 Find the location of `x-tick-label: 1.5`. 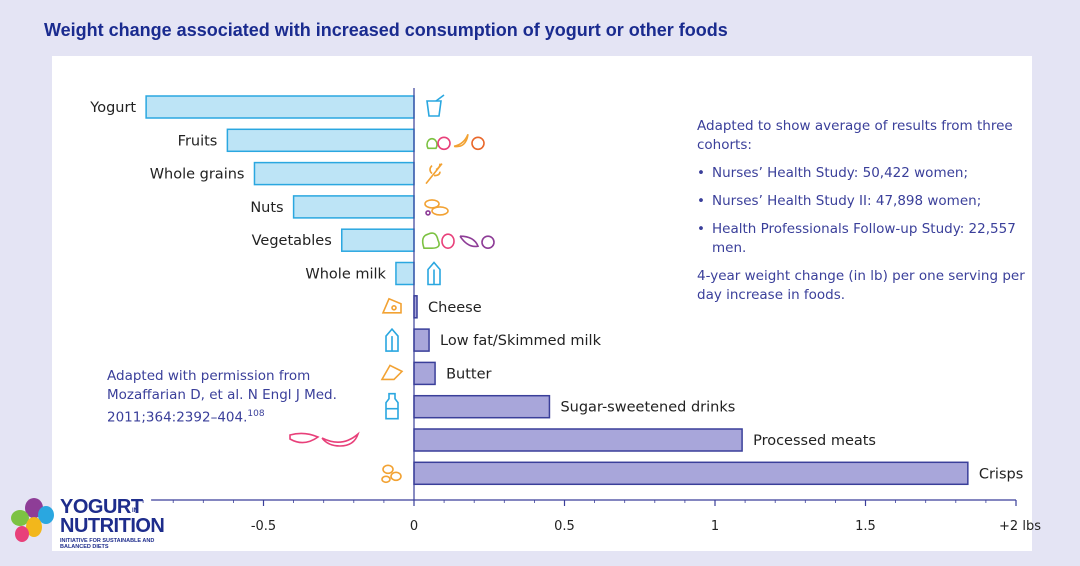

x-tick-label: 1.5 is located at coordinates (865, 526).